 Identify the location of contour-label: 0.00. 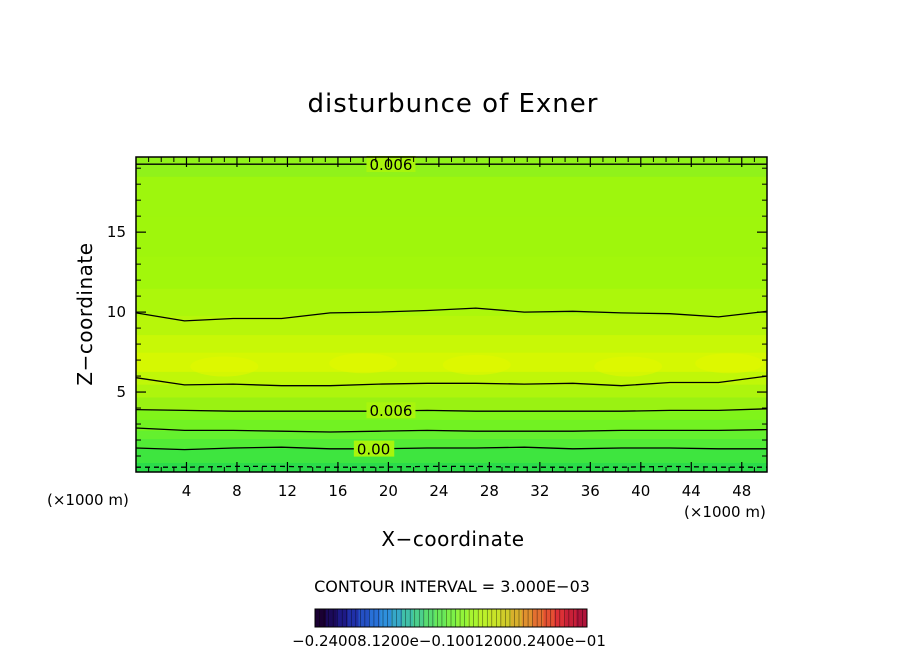
(373, 450).